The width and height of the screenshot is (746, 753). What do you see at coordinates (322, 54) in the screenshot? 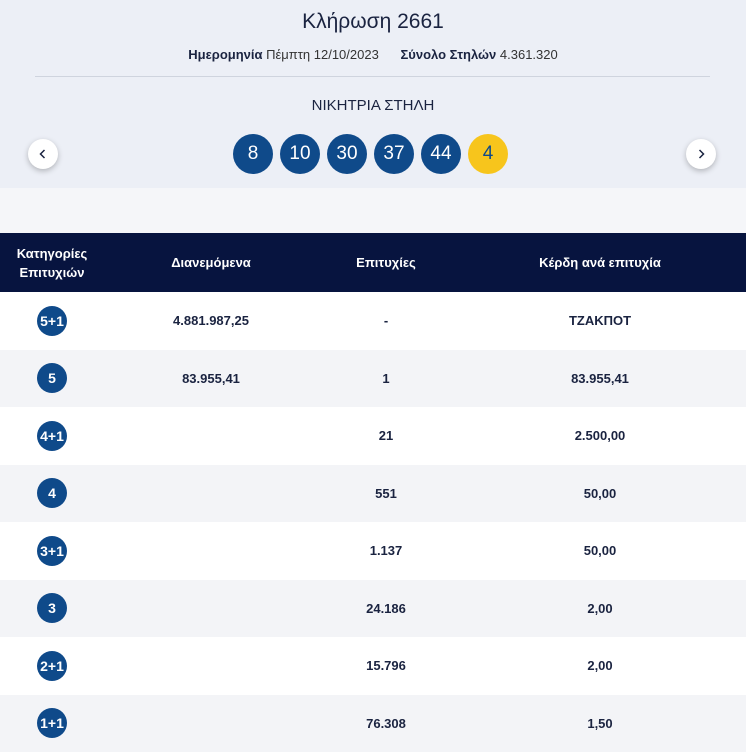
I see `date: Πέμπτη 12/10/2023` at bounding box center [322, 54].